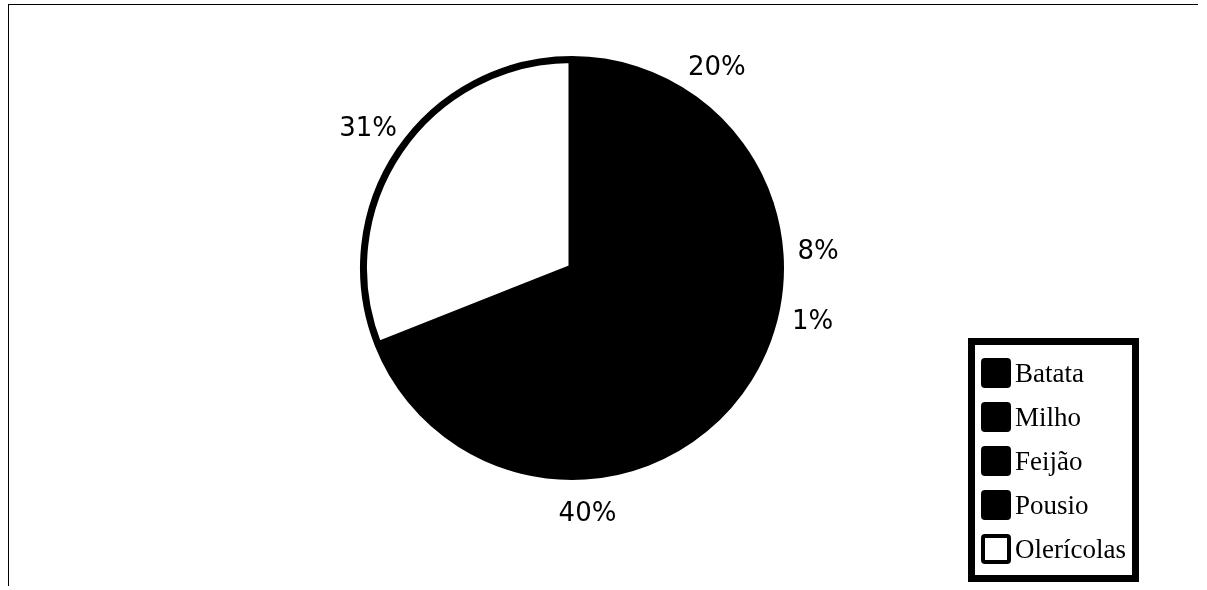 The height and width of the screenshot is (590, 1207). I want to click on legend-label: Batata, so click(1050, 373).